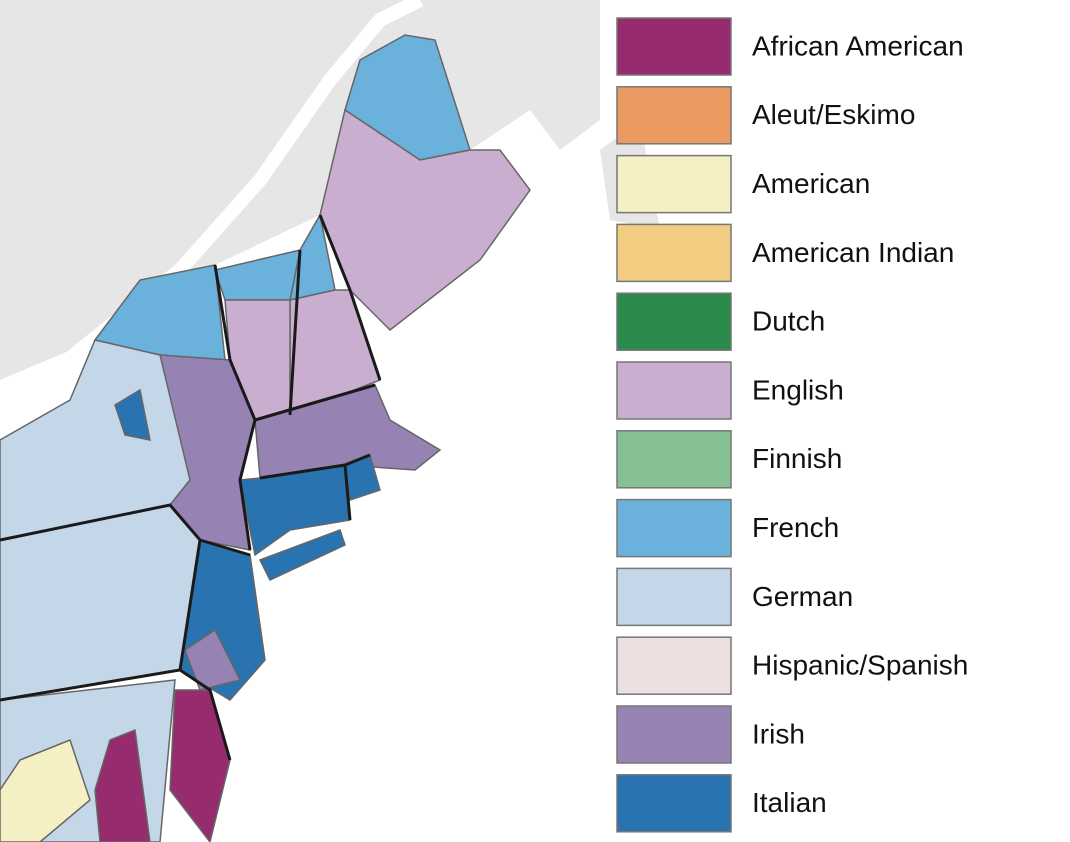  I want to click on legend-label: Dutch, so click(788, 321).